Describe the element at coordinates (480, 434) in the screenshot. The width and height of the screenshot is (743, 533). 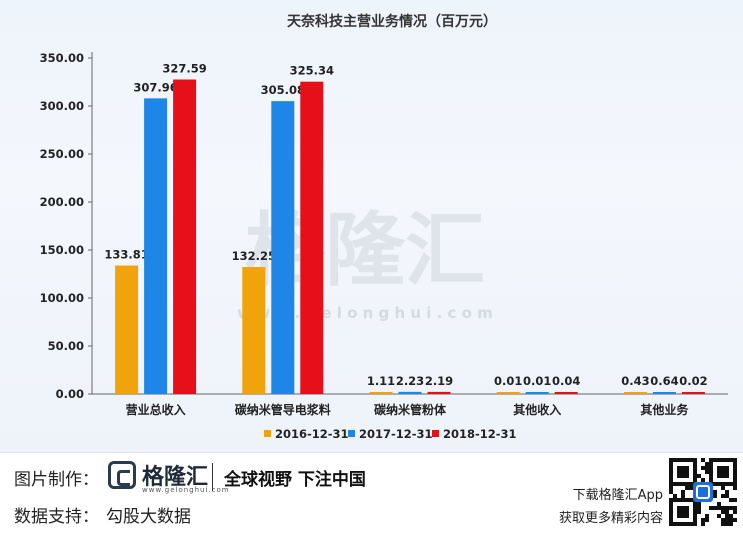
I see `legend-label: 2018-12-31` at that location.